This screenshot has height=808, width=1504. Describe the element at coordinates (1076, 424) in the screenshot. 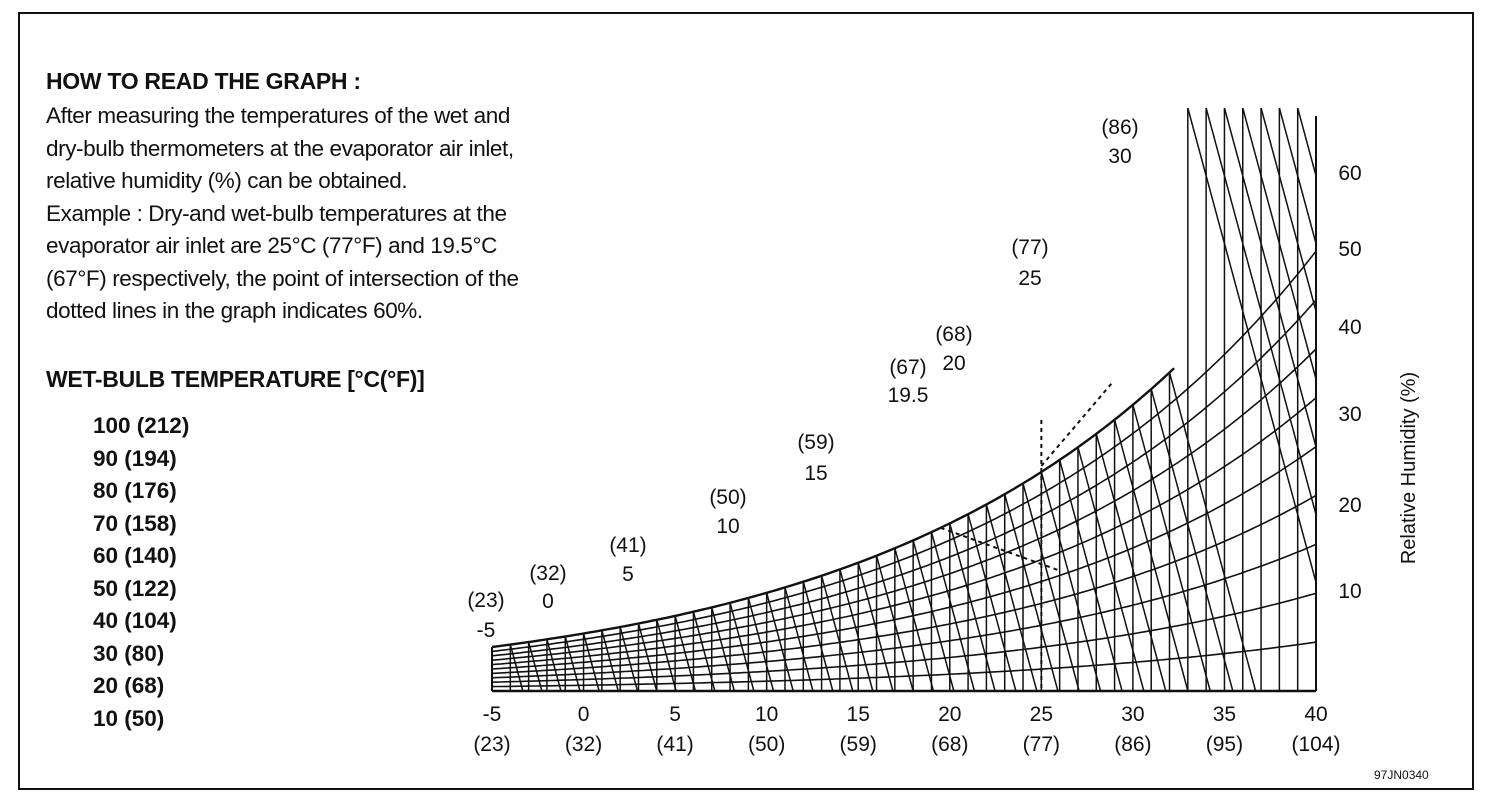

I see `example-rh-line` at that location.